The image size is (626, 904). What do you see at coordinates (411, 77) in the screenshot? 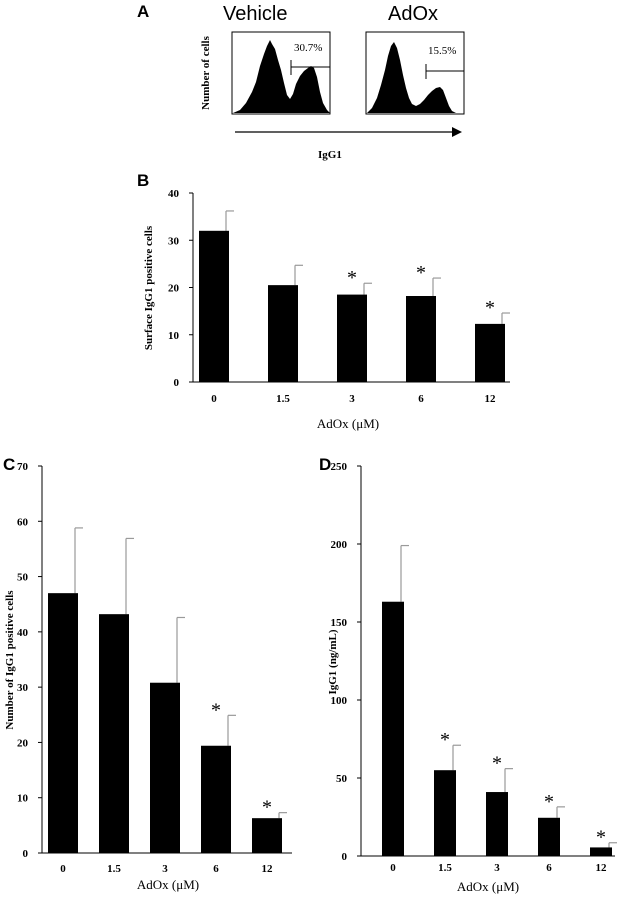
I see `adox-histogram` at bounding box center [411, 77].